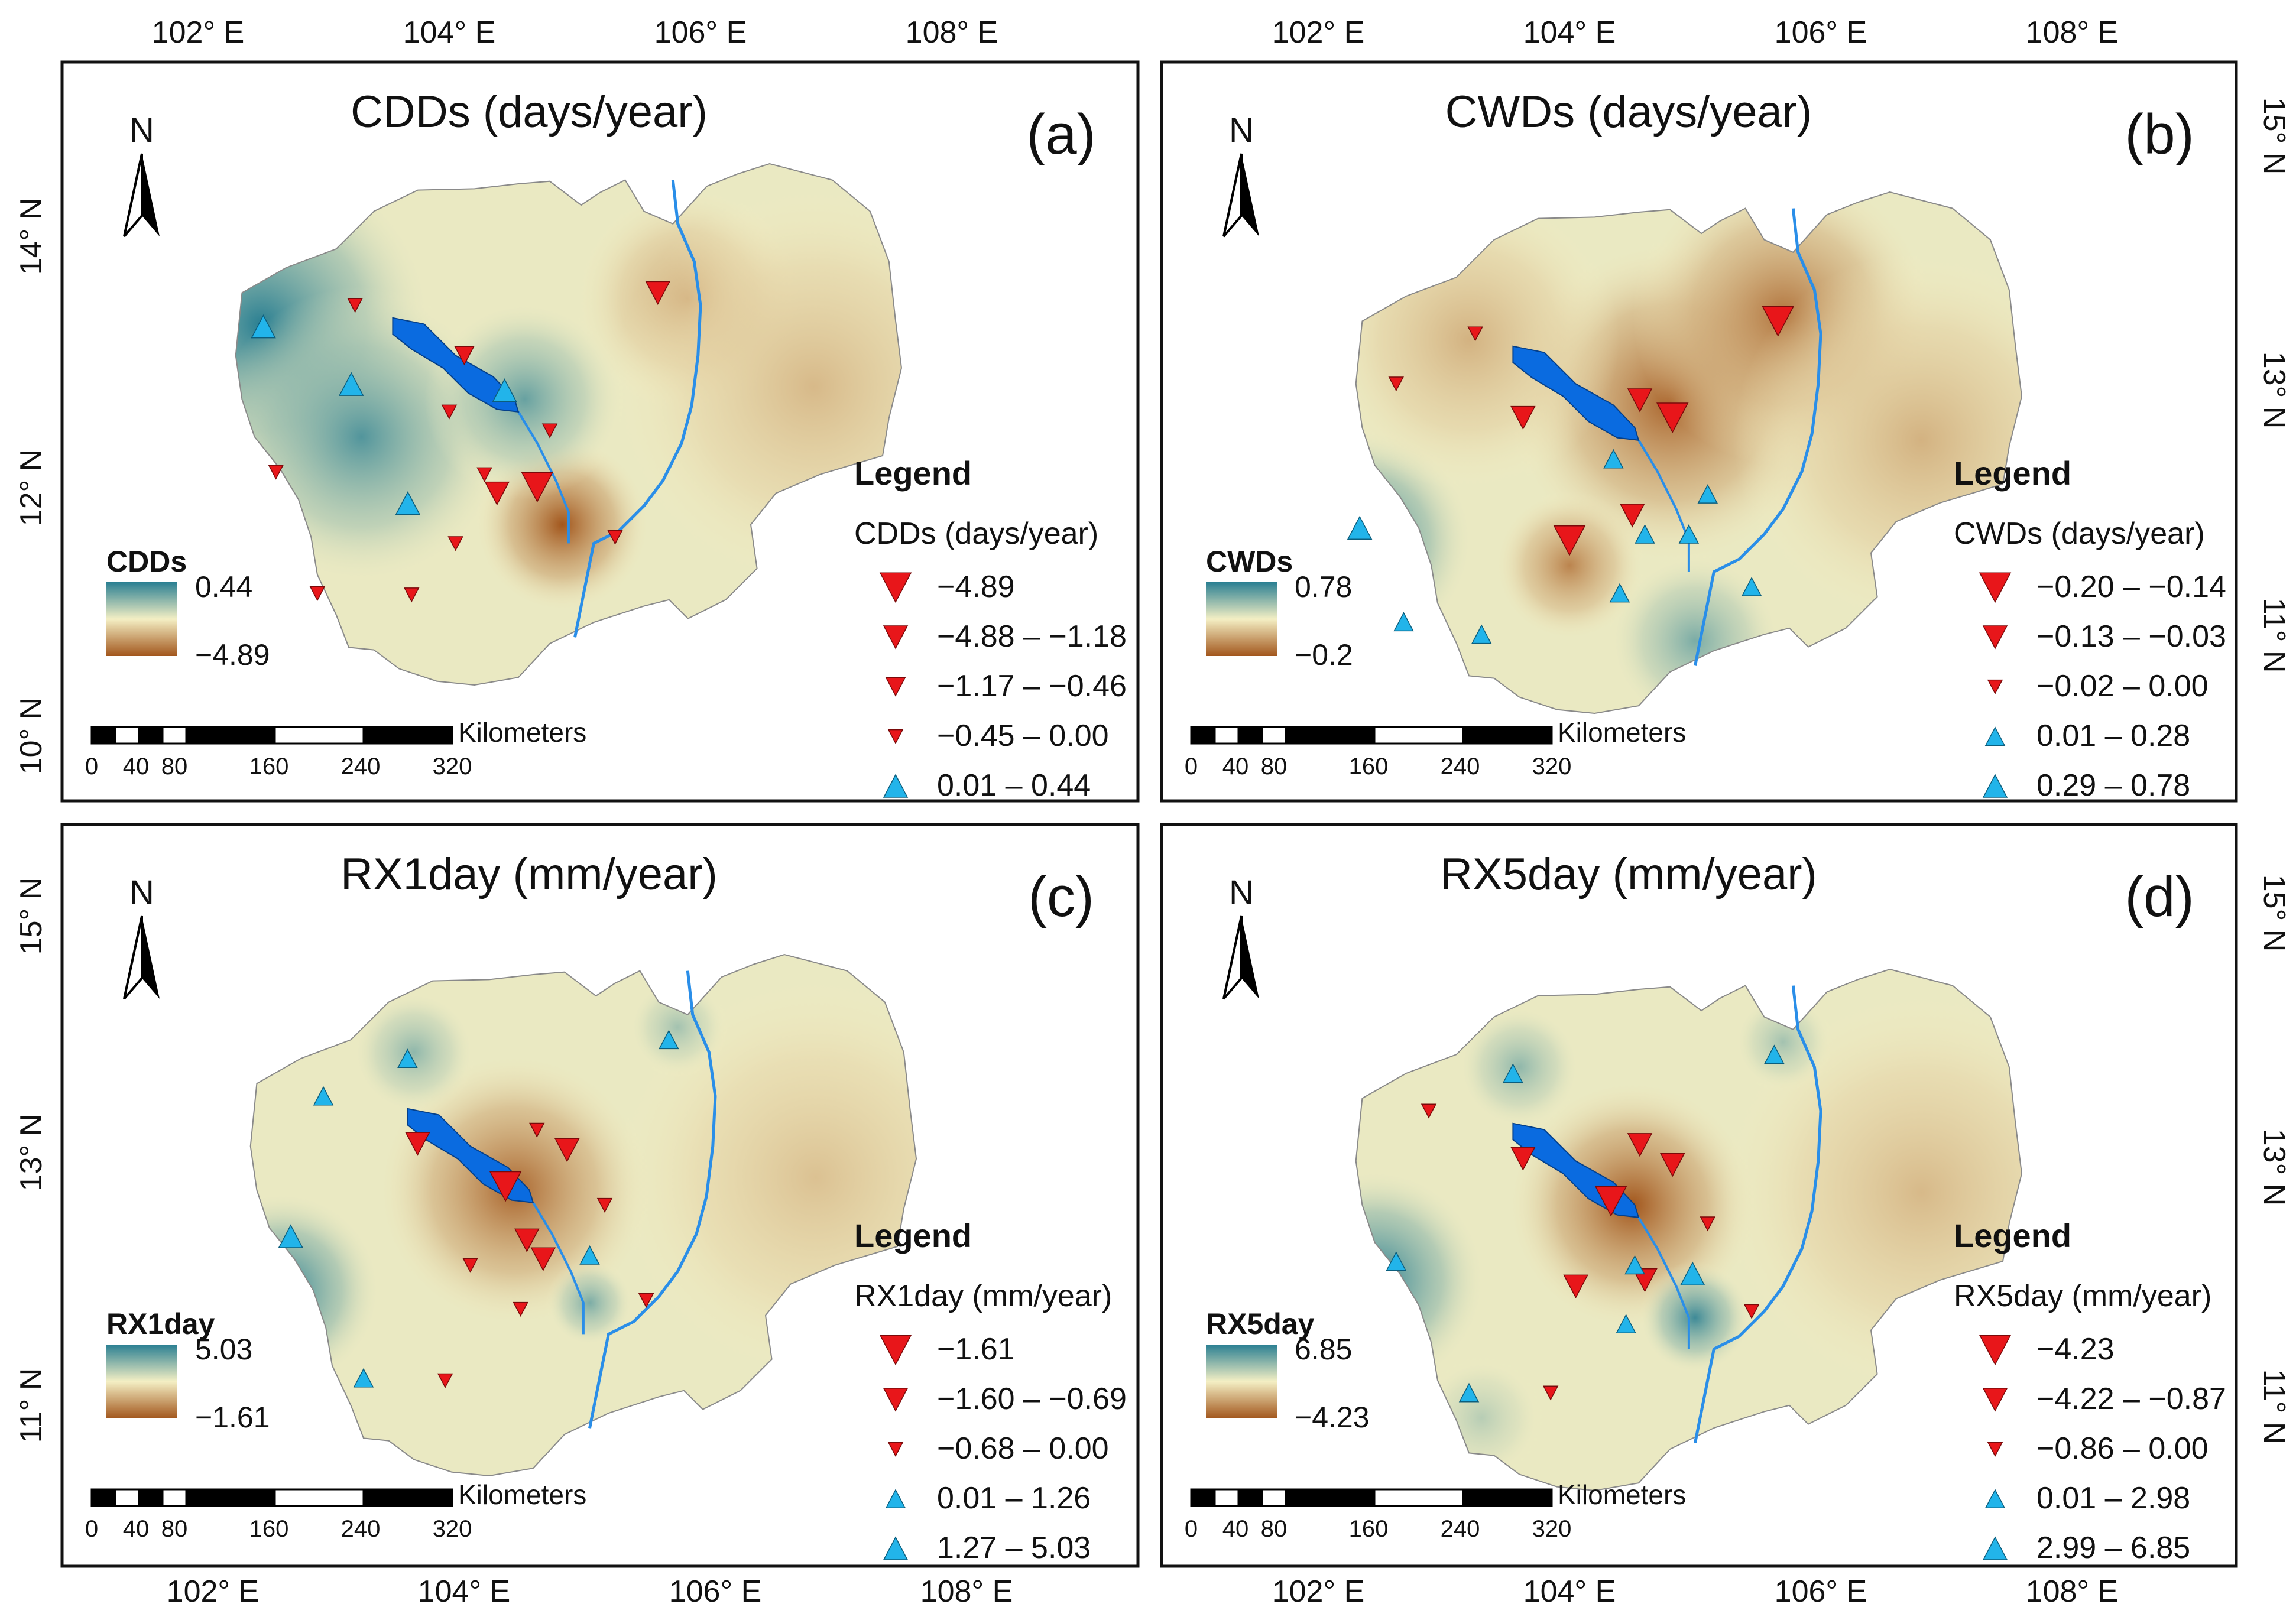 The height and width of the screenshot is (1620, 2296). I want to click on scale-unit-label: Kilometers, so click(522, 732).